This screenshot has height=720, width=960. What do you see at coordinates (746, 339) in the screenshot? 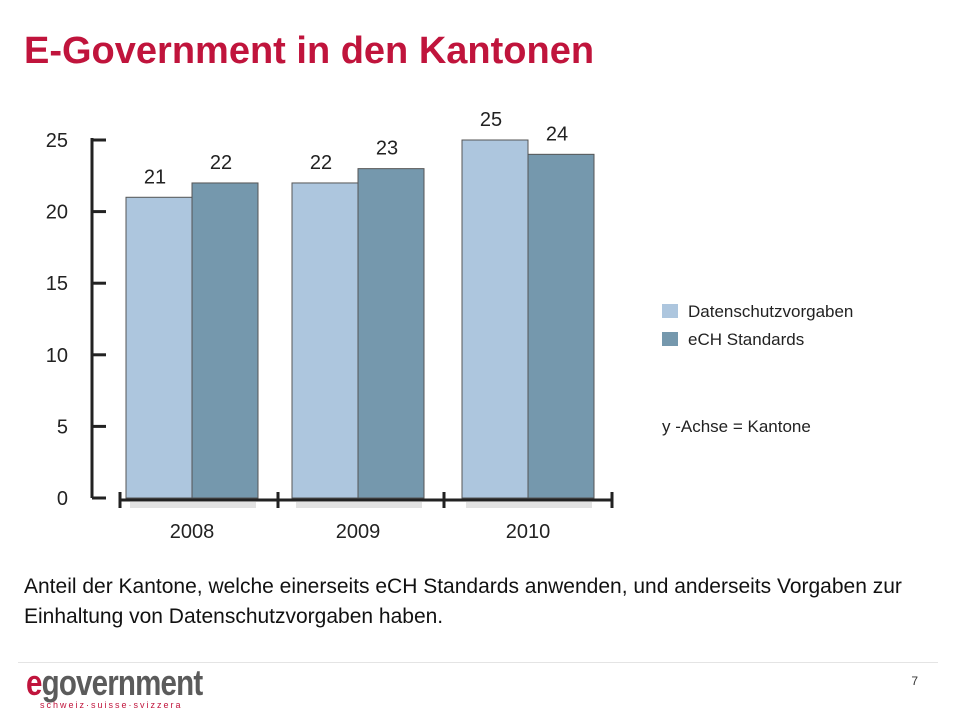
I see `legend-label: eCH Standards` at bounding box center [746, 339].